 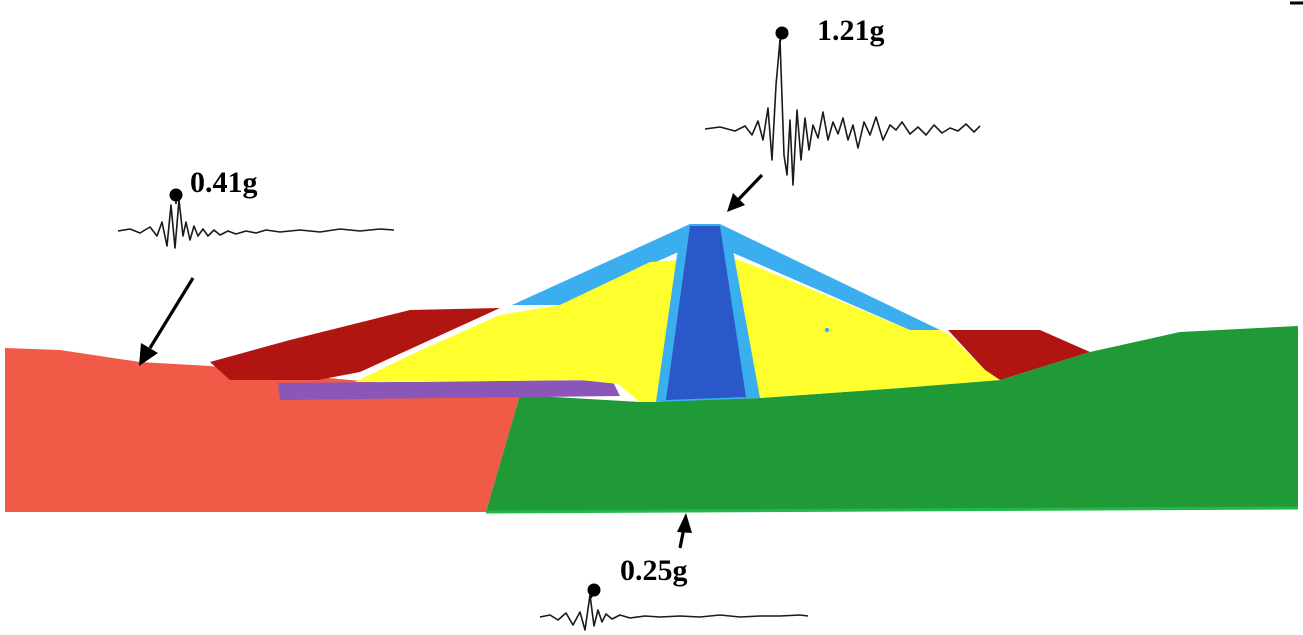 What do you see at coordinates (654, 570) in the screenshot?
I see `base-peak-label: 0.25g` at bounding box center [654, 570].